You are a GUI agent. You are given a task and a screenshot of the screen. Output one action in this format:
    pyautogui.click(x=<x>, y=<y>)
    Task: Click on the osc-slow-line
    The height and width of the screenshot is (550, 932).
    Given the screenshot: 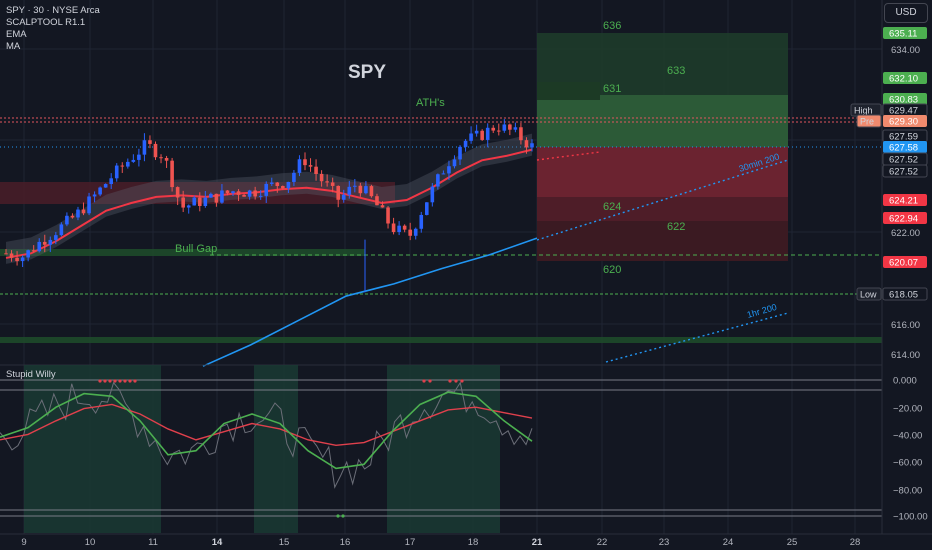 What is the action you would take?
    pyautogui.click(x=266, y=424)
    